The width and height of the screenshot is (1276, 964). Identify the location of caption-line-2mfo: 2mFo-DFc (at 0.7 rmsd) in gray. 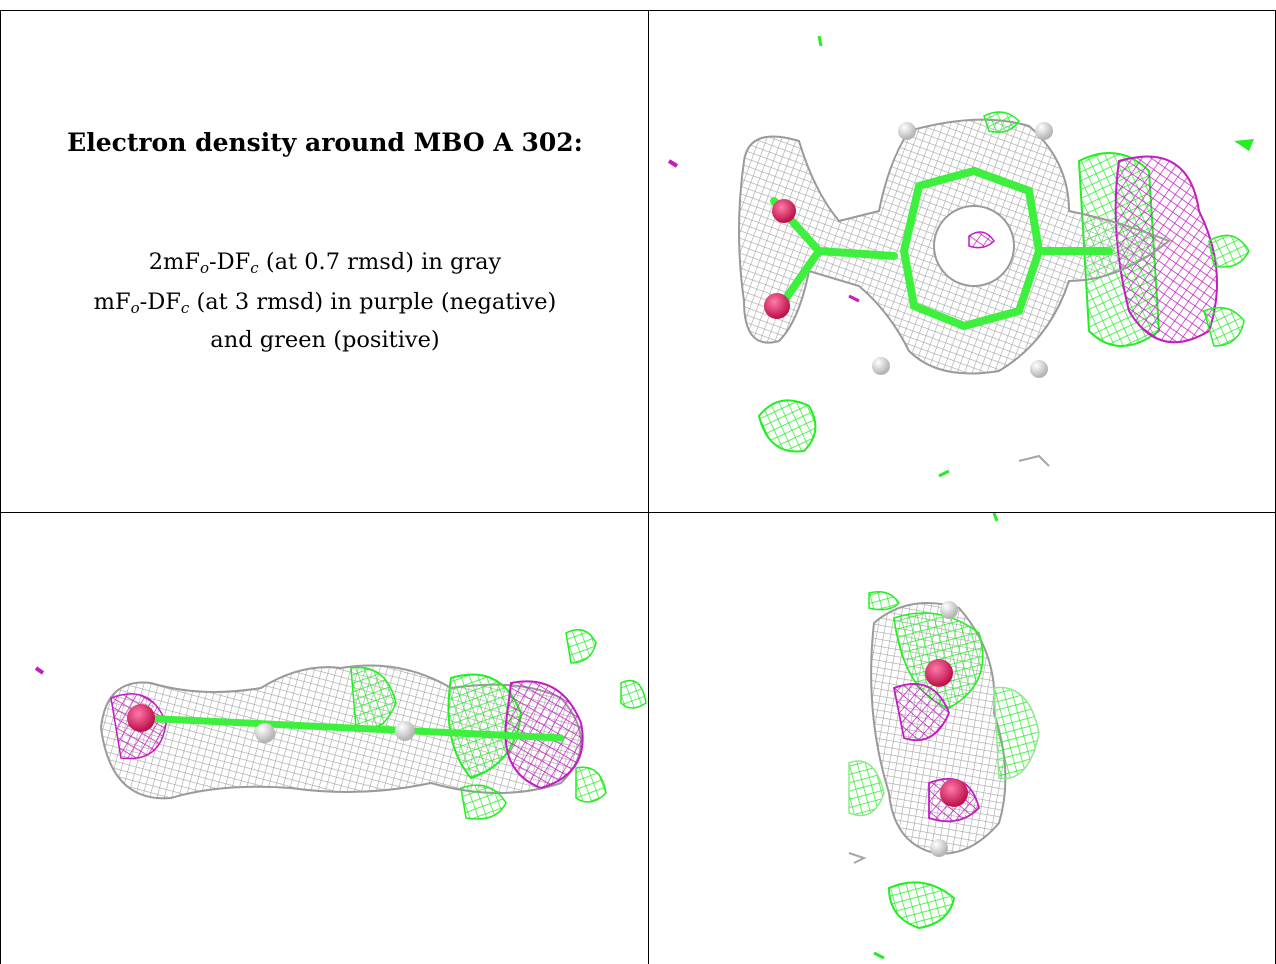
(325, 263).